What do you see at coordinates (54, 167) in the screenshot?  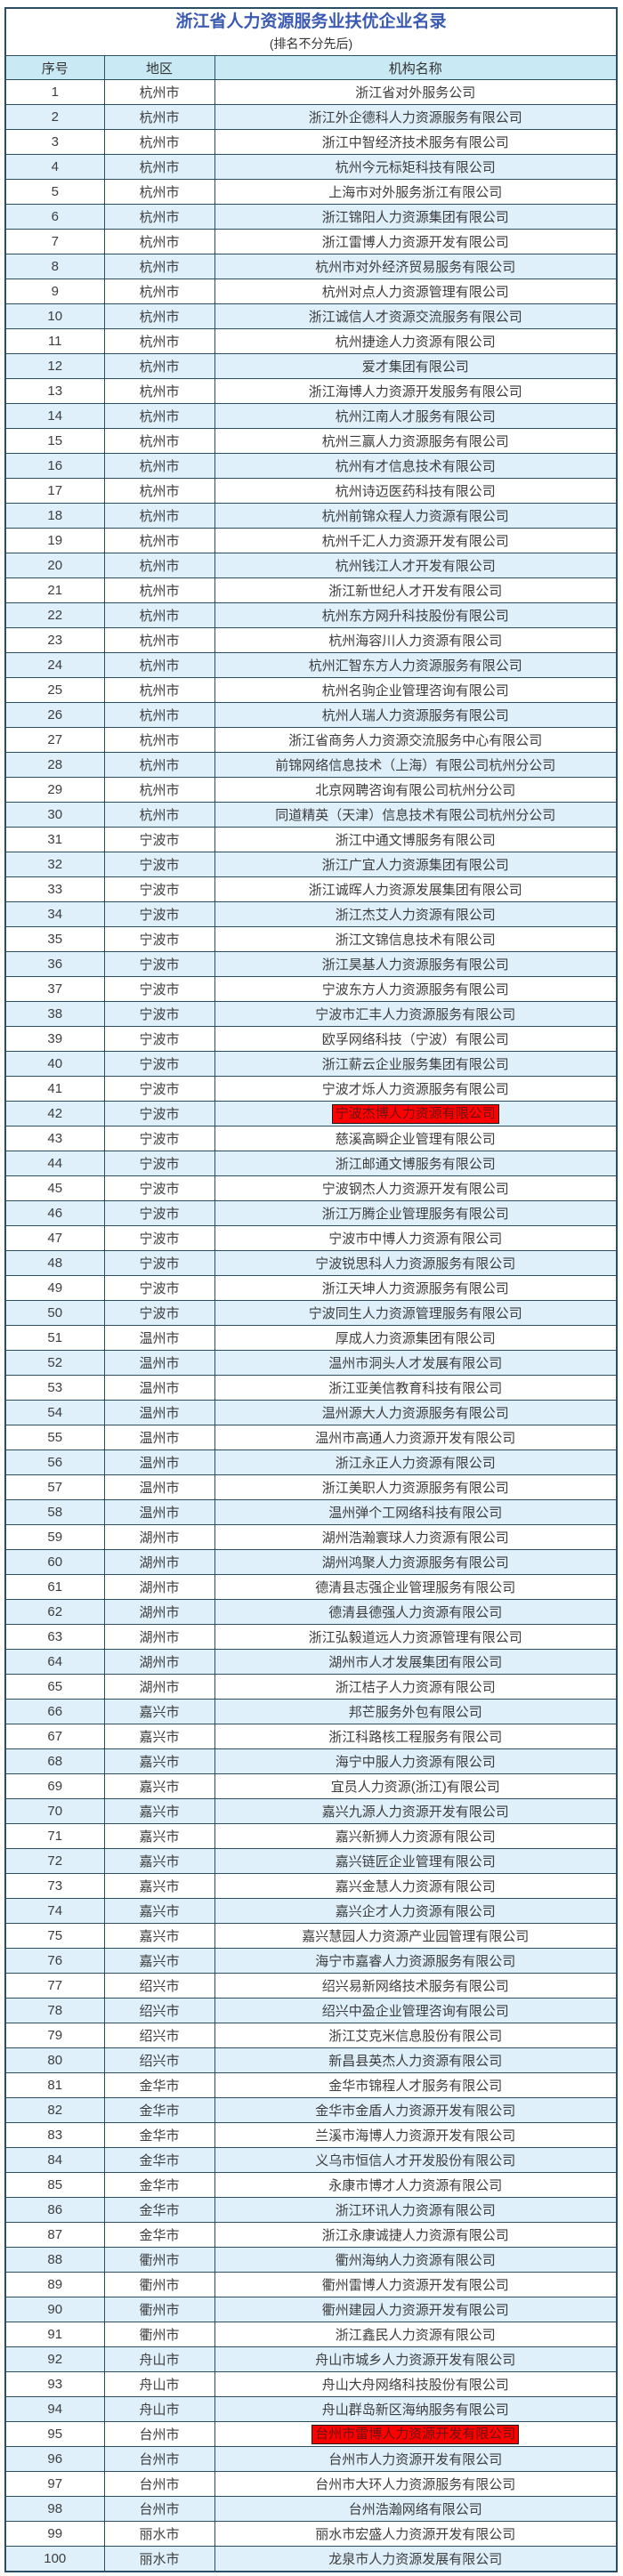 I see `cell-index: 4` at bounding box center [54, 167].